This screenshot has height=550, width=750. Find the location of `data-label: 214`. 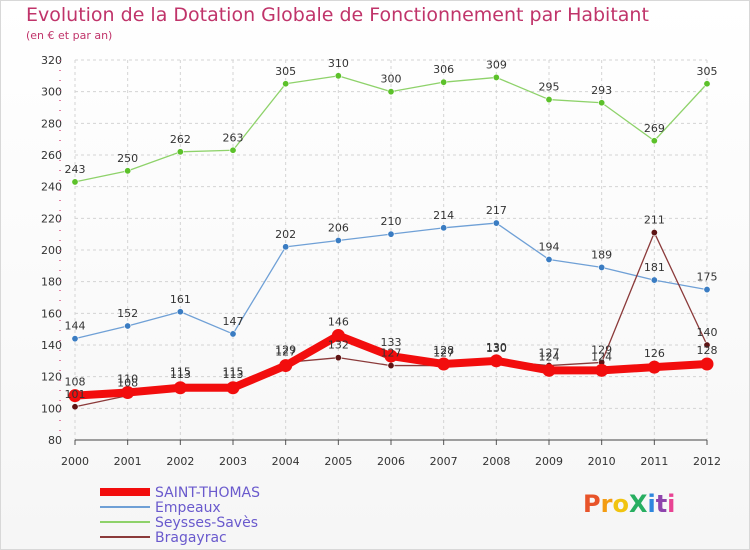

data-label: 214 is located at coordinates (443, 215).